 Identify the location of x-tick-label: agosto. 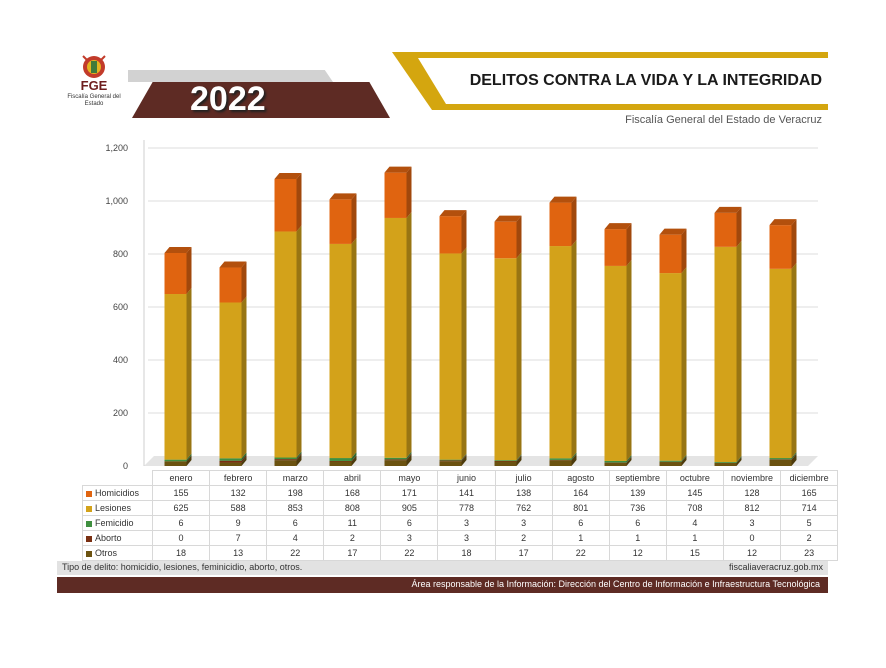
(580, 478).